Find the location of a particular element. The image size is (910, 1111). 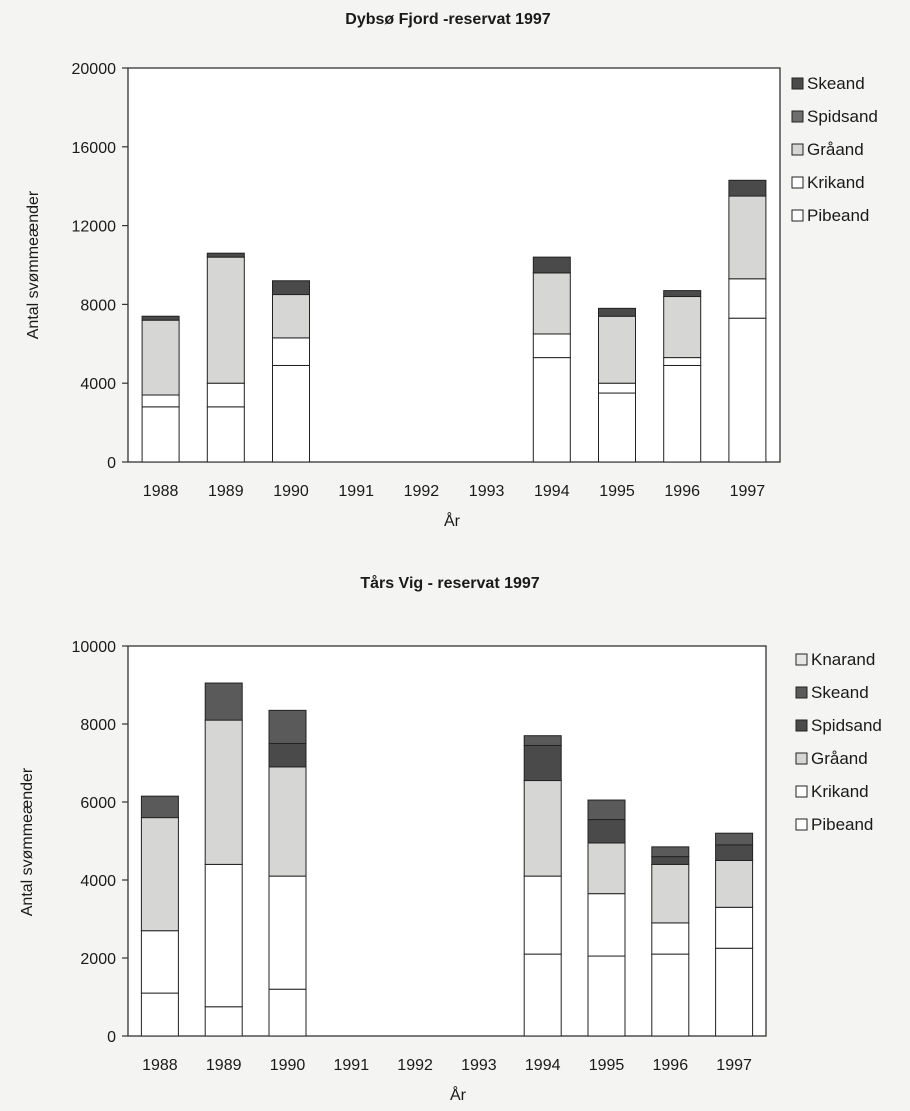

chart1-x-tick-label: 1997 is located at coordinates (748, 491).